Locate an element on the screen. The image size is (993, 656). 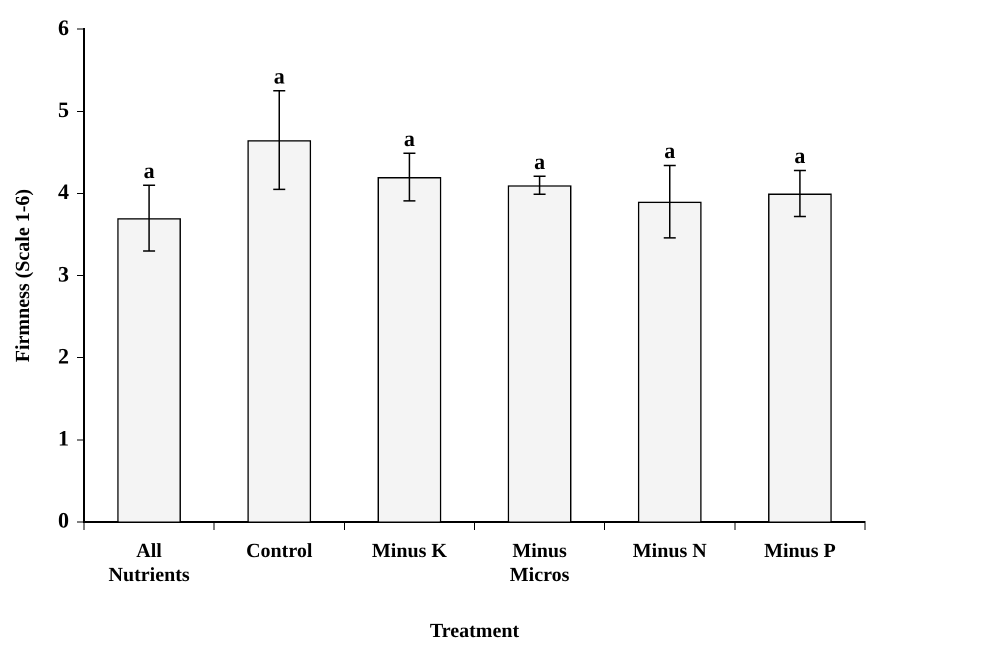
y-tick-label: 1 is located at coordinates (63, 438).